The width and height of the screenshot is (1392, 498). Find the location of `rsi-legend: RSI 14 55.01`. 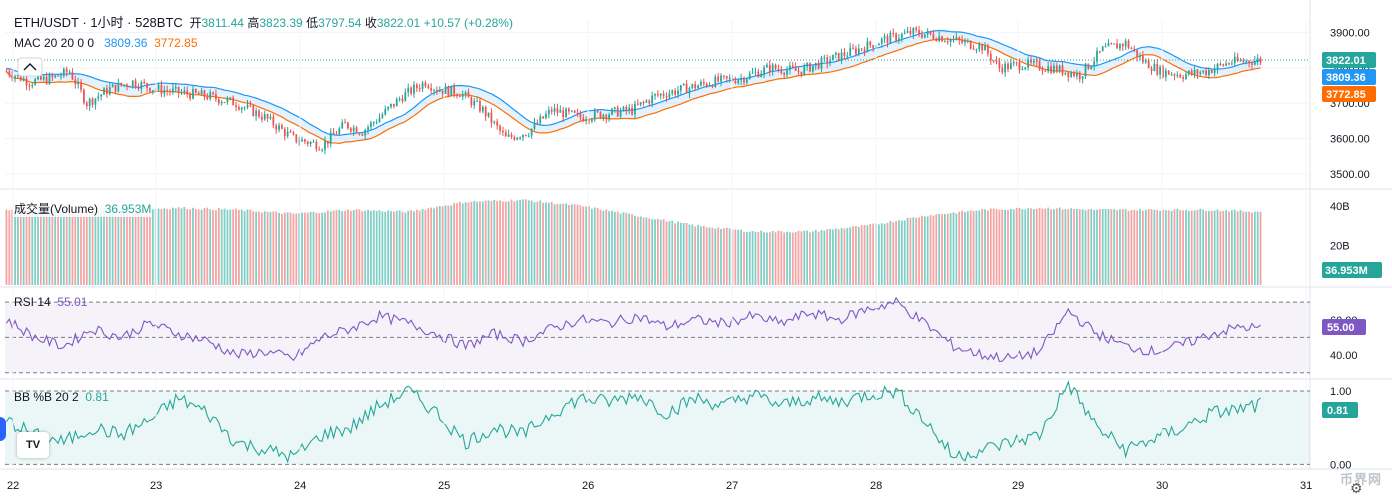

rsi-legend: RSI 14 55.01 is located at coordinates (50, 302).